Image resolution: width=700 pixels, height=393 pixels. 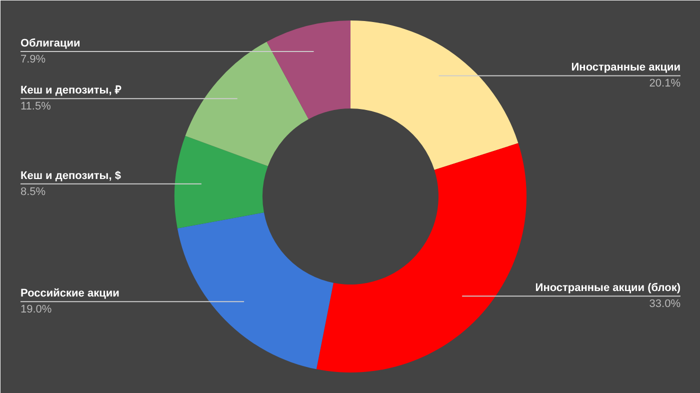 I want to click on data-label: 7.9%, so click(x=33, y=59).